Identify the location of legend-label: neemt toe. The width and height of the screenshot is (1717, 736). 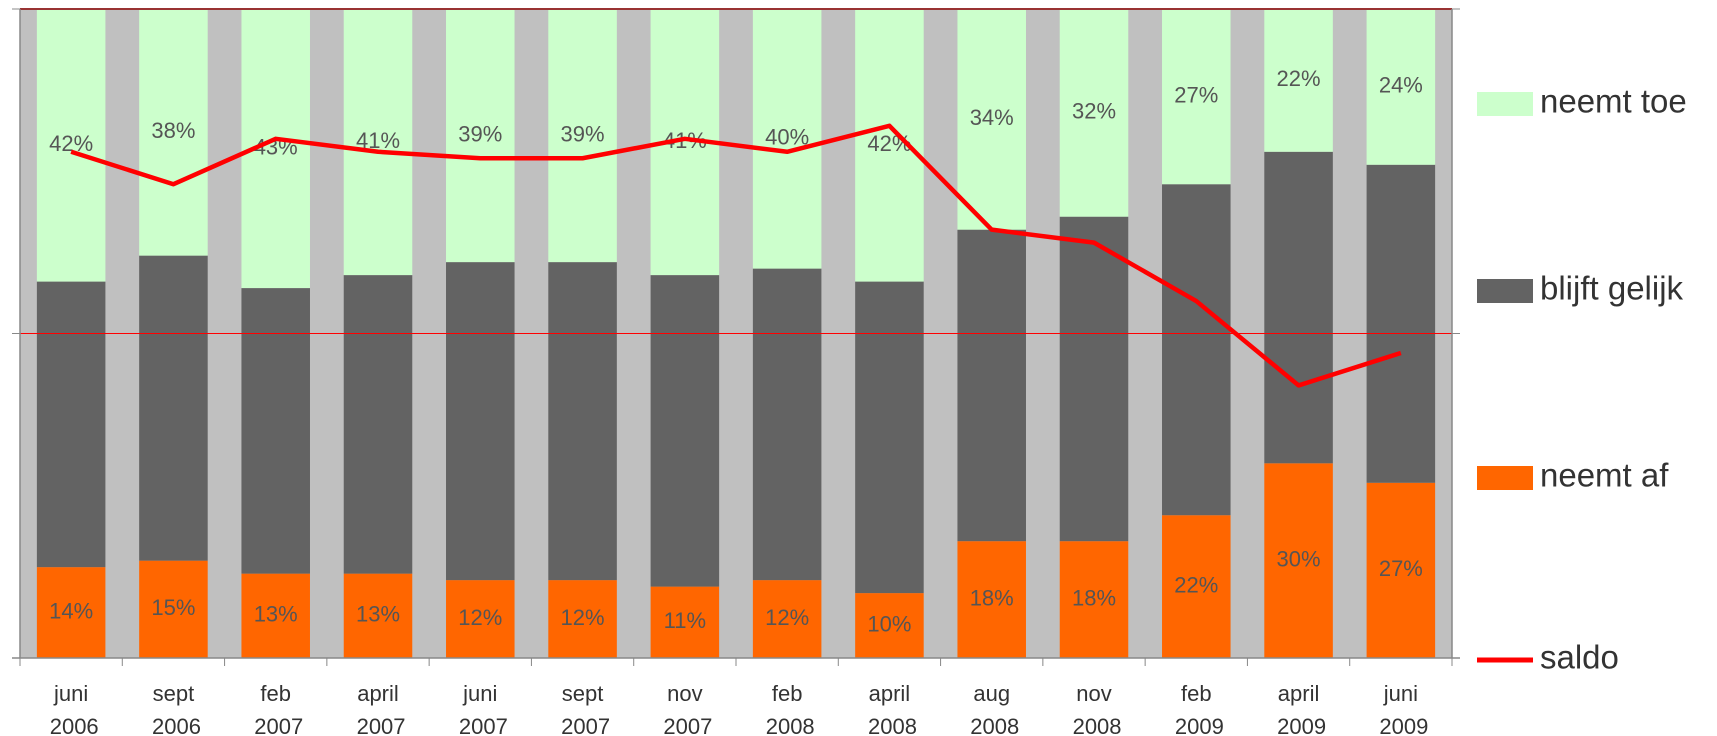
(1613, 101).